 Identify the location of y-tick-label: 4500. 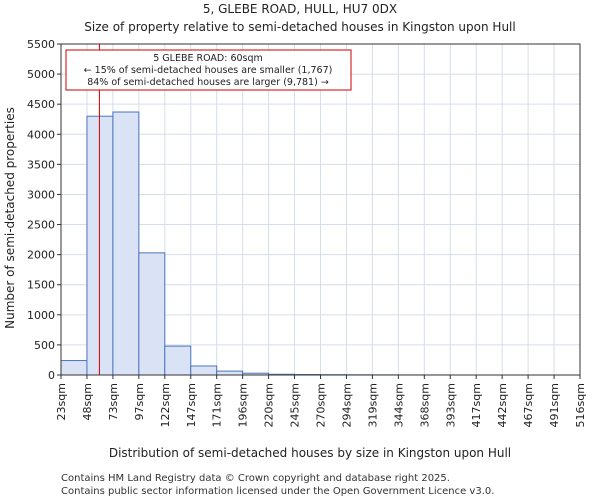
(41, 104).